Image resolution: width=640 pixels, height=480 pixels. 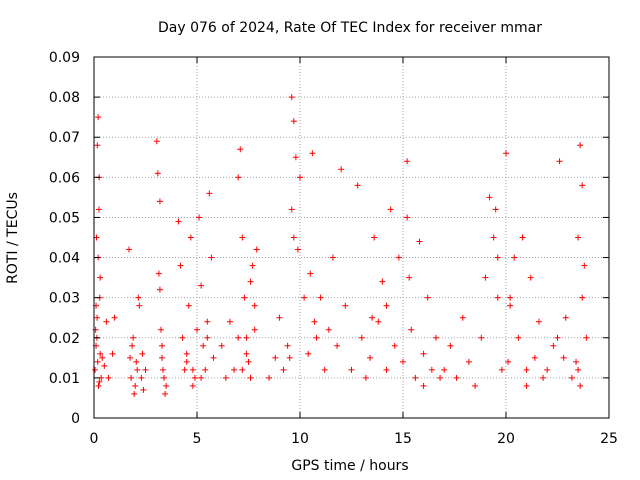 I want to click on y-tick-label: 0.07, so click(x=64, y=138).